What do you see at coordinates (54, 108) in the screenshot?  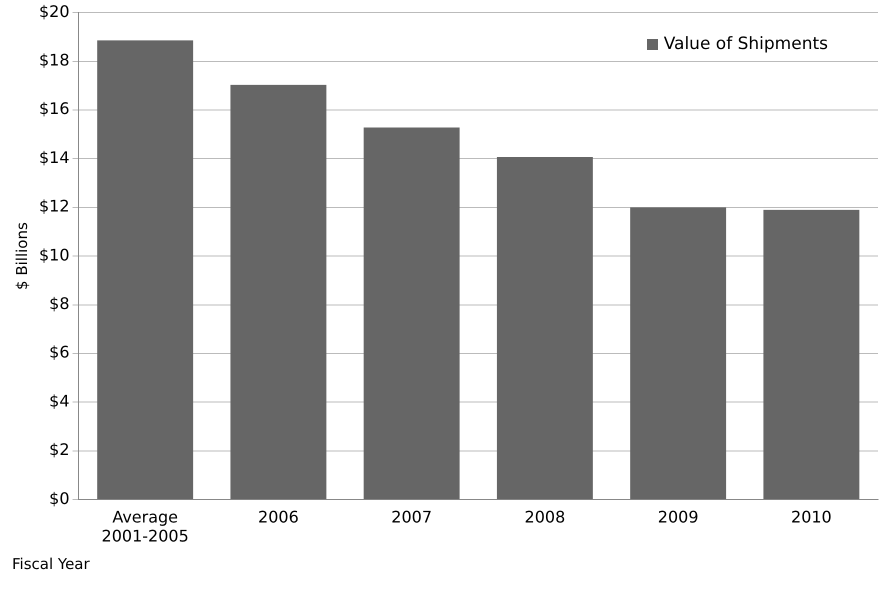 I see `y-tick-label: $16` at bounding box center [54, 108].